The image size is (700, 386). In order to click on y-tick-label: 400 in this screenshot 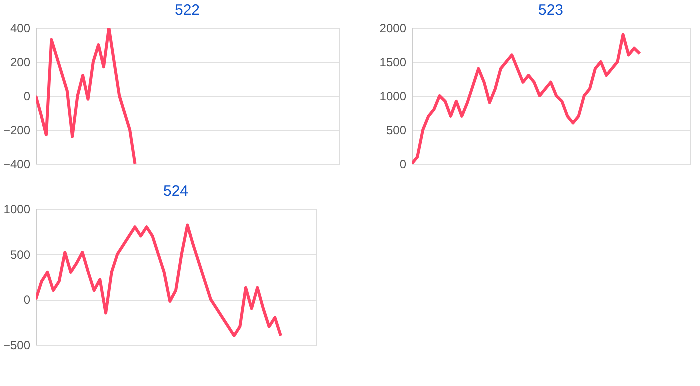, I will do `click(20, 29)`.